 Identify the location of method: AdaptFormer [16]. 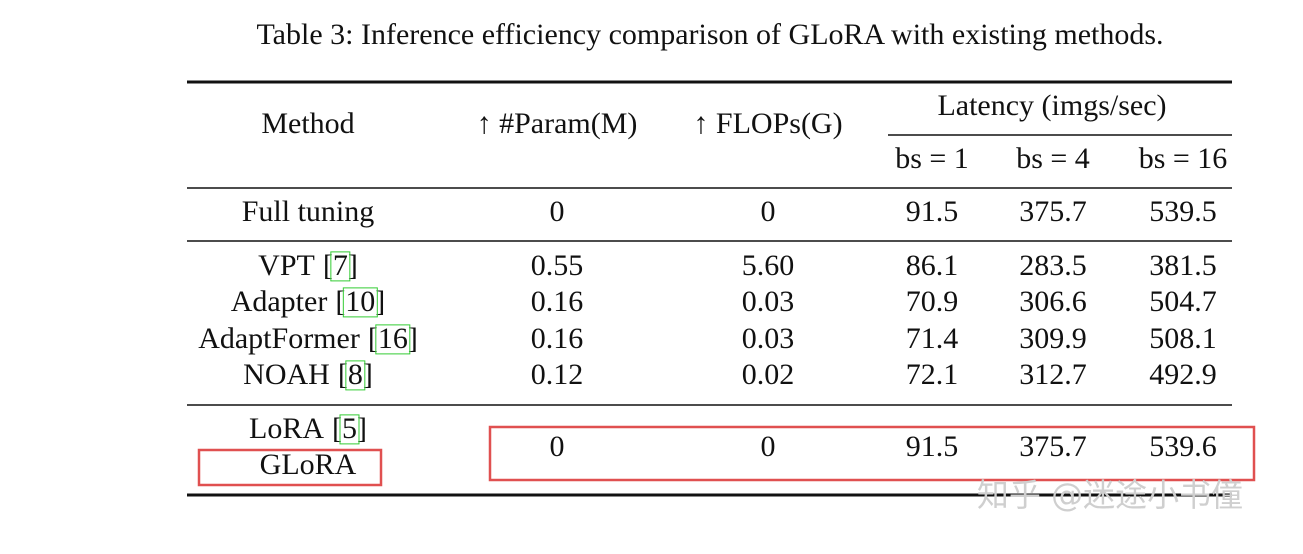
(308, 338).